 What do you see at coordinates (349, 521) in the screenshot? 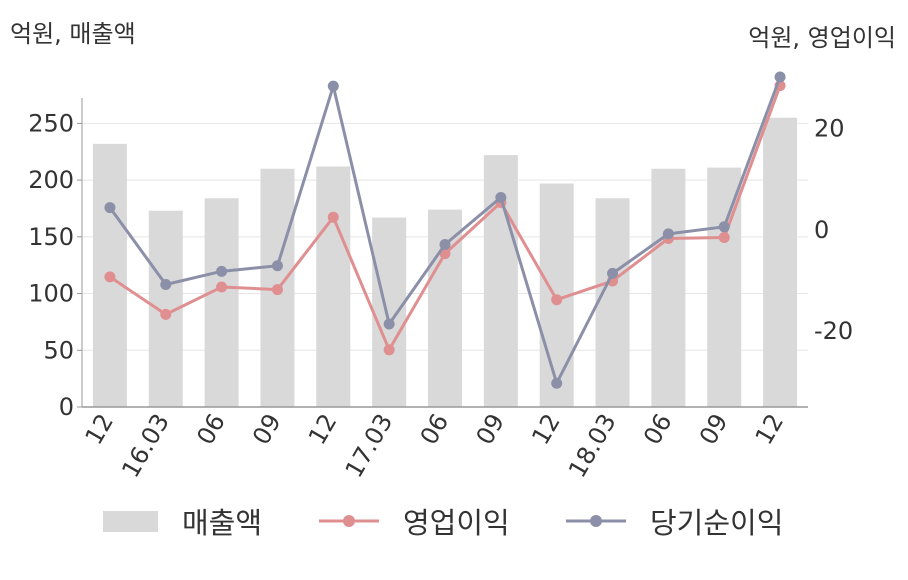
I see `legend-swatch-op` at bounding box center [349, 521].